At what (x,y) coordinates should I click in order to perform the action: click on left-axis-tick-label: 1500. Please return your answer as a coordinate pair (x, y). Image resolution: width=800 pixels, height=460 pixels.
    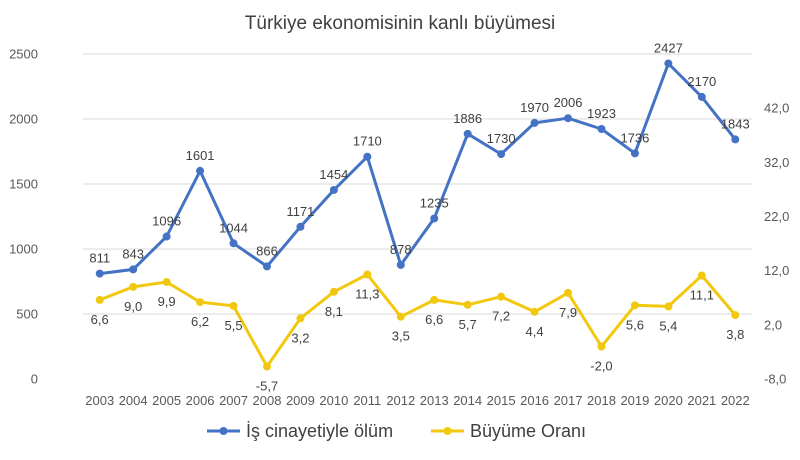
    Looking at the image, I should click on (23, 184).